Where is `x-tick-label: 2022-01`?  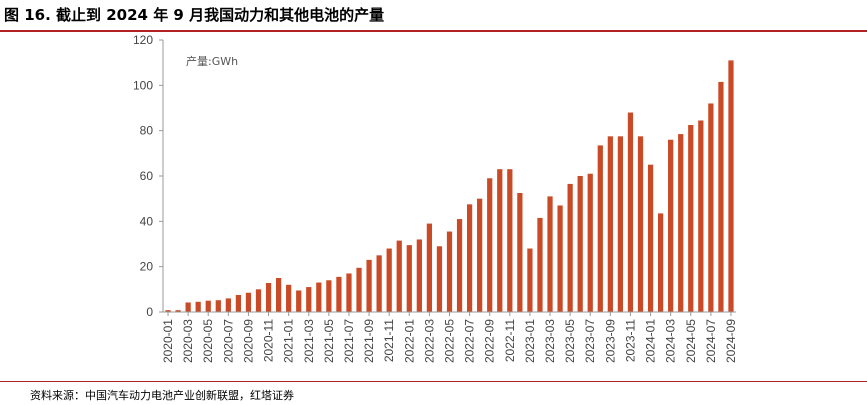
x-tick-label: 2022-01 is located at coordinates (409, 341).